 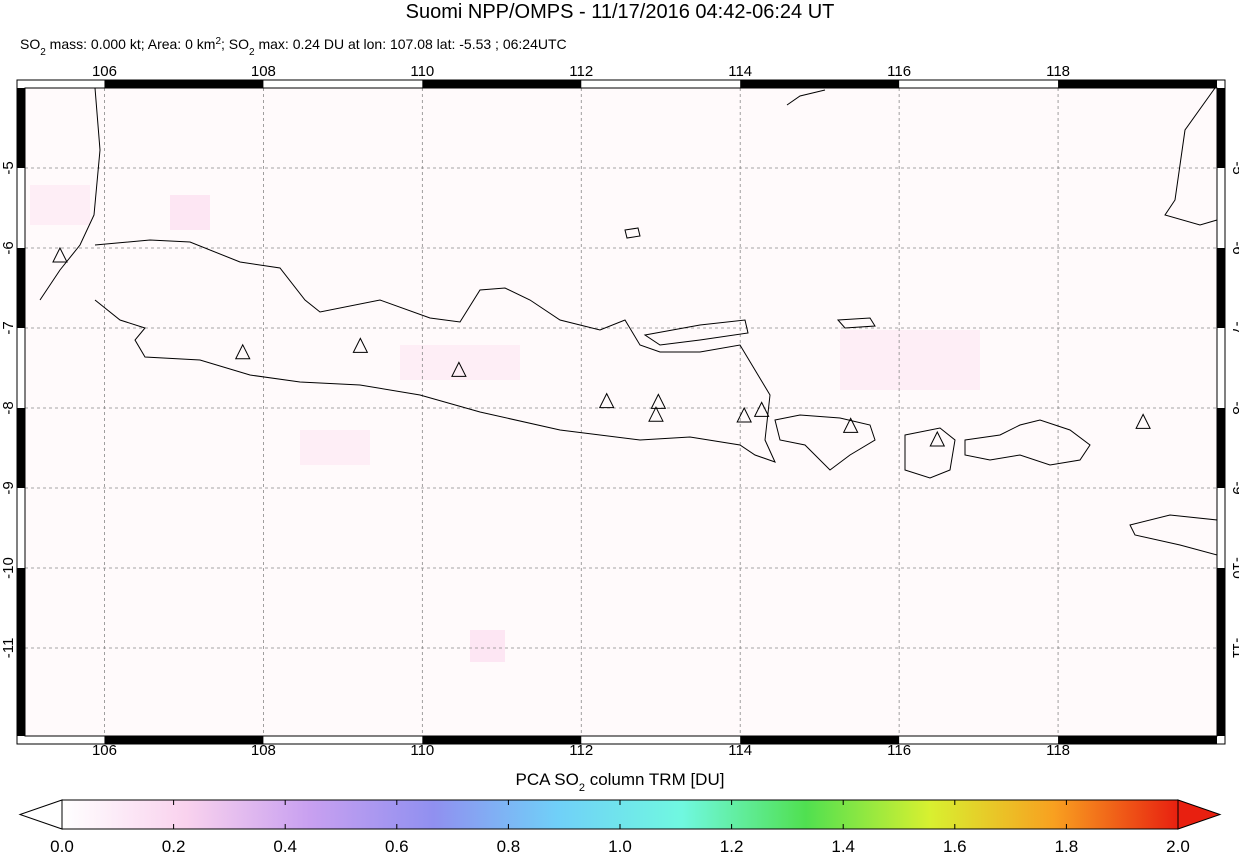 What do you see at coordinates (582, 788) in the screenshot?
I see `colorbar-label-part: 2` at bounding box center [582, 788].